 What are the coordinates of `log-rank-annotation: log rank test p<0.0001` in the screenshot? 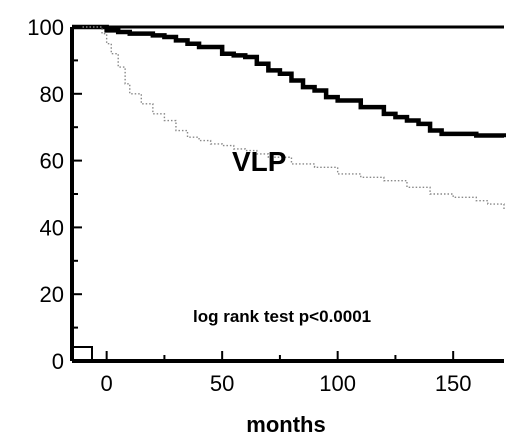 It's located at (282, 316).